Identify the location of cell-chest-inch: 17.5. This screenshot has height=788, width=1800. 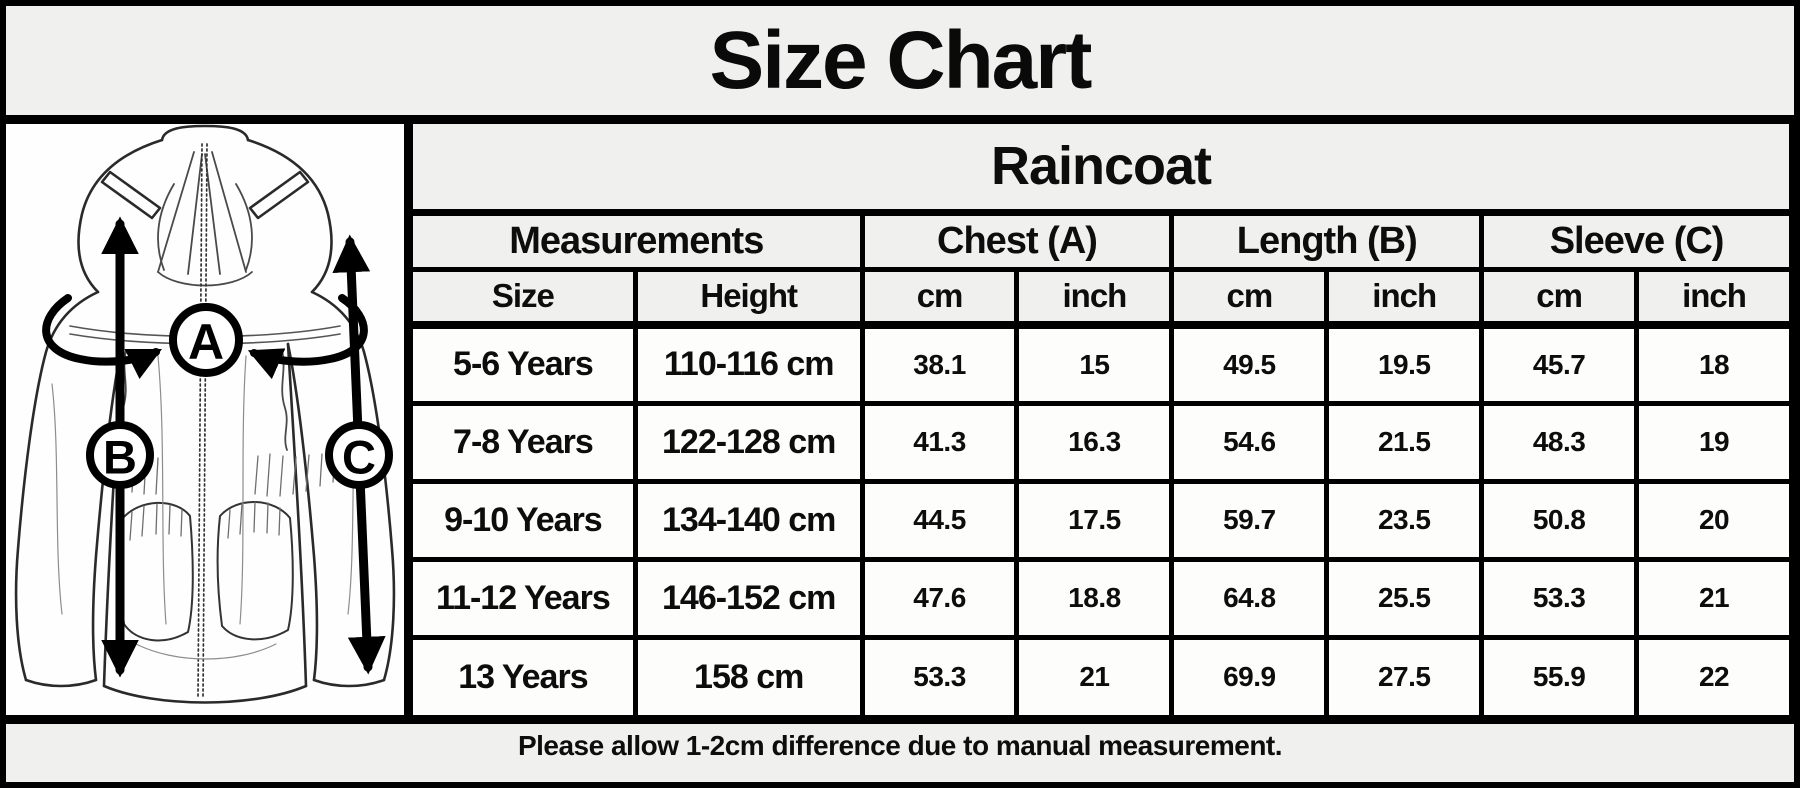
(1094, 520).